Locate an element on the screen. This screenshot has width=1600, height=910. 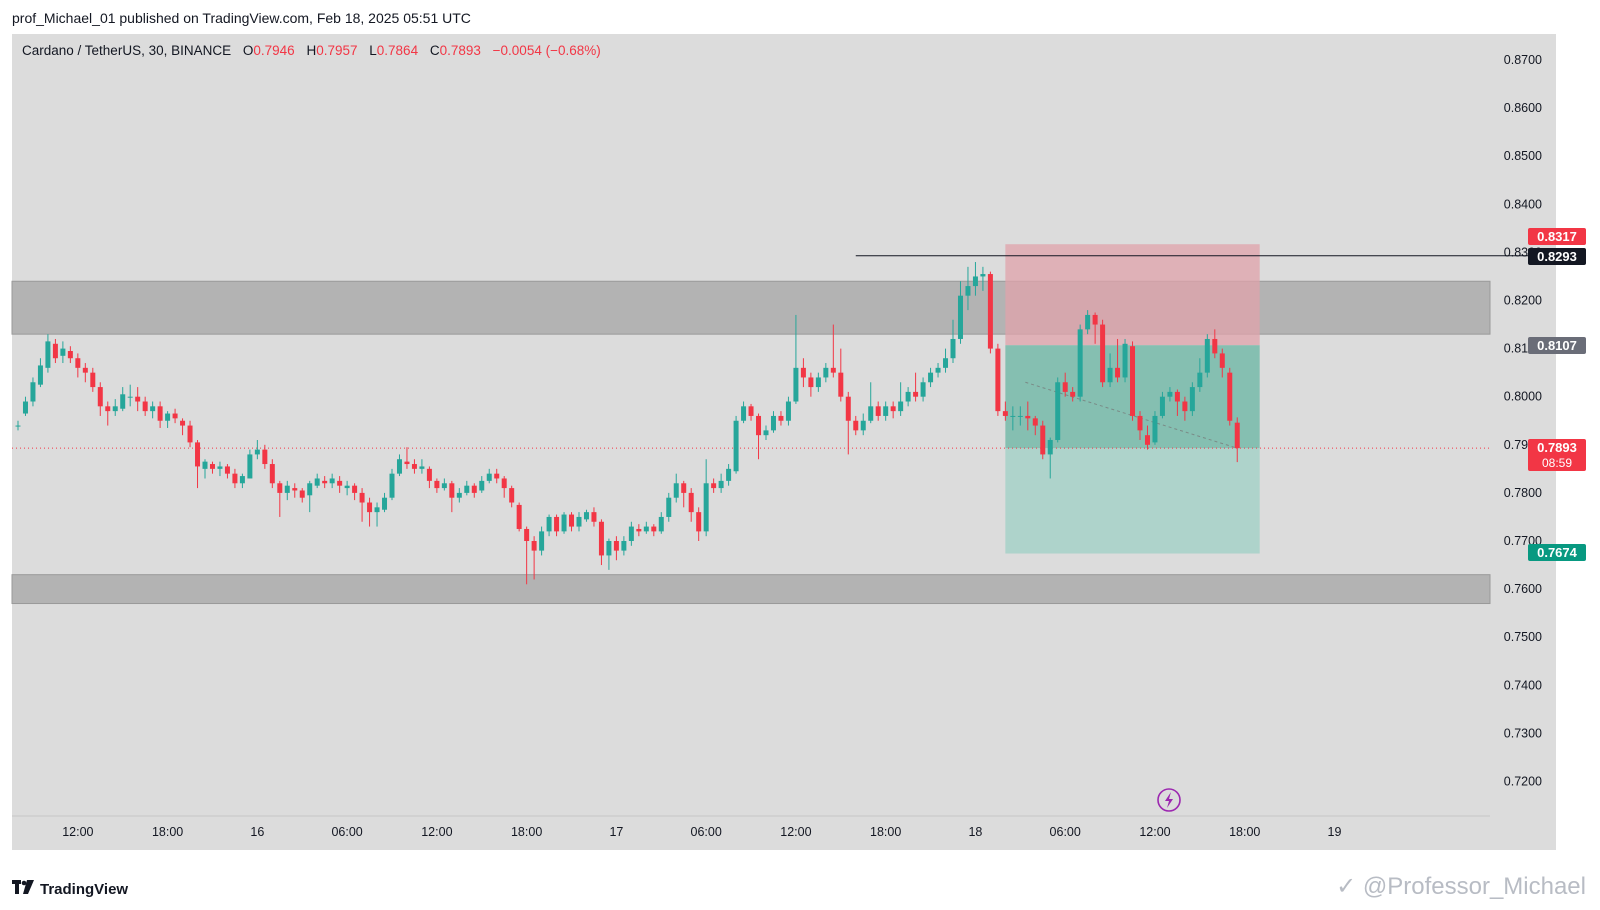
resistance-zone is located at coordinates (751, 307).